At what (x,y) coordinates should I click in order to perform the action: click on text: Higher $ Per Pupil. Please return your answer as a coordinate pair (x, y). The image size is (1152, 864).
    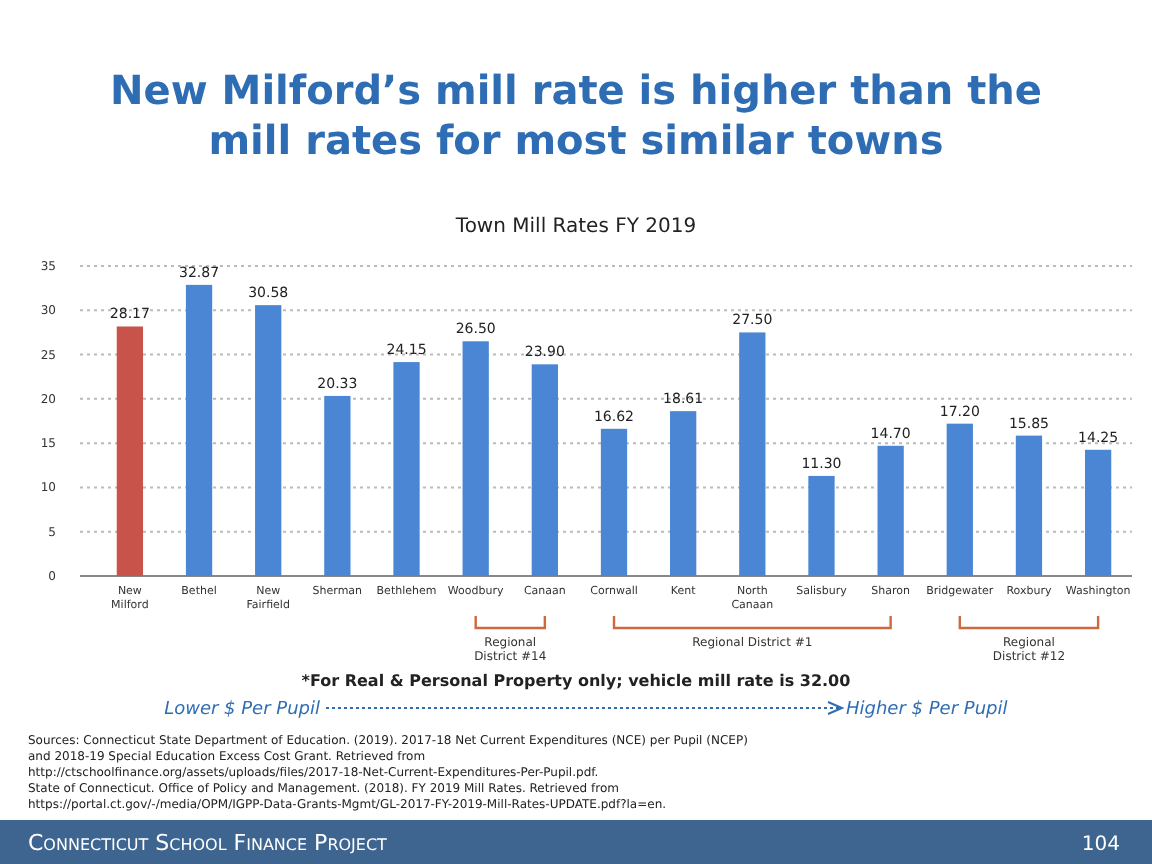
    Looking at the image, I should click on (927, 710).